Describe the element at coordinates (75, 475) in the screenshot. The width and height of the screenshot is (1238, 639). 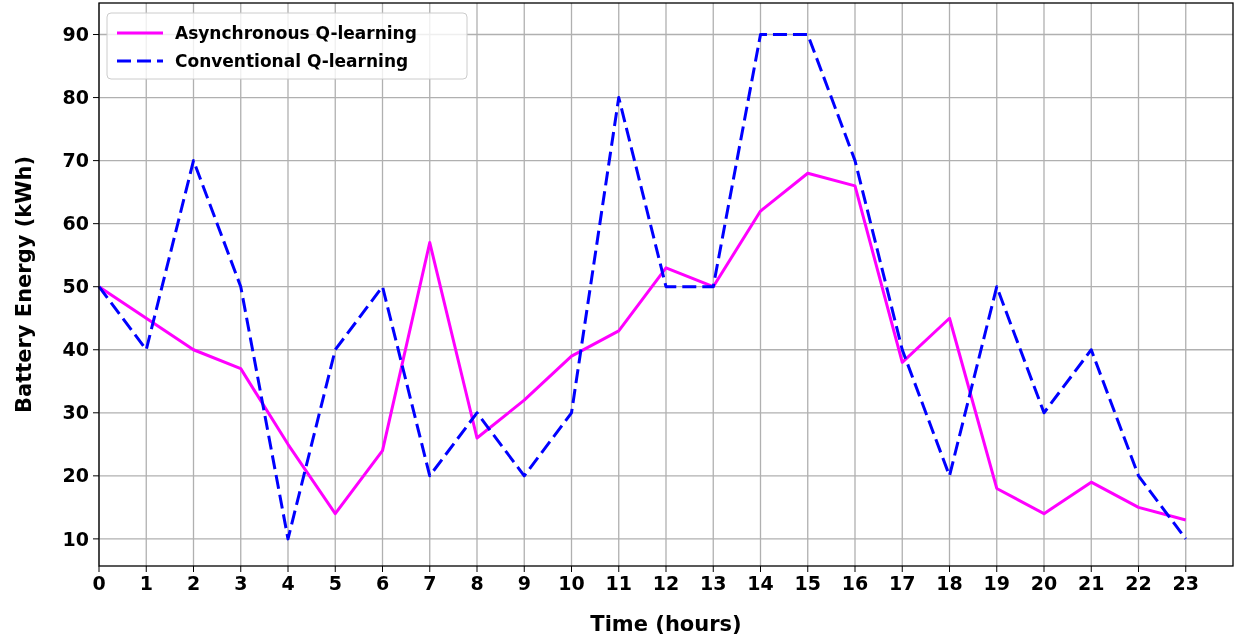
I see `y-tick-label: 20` at that location.